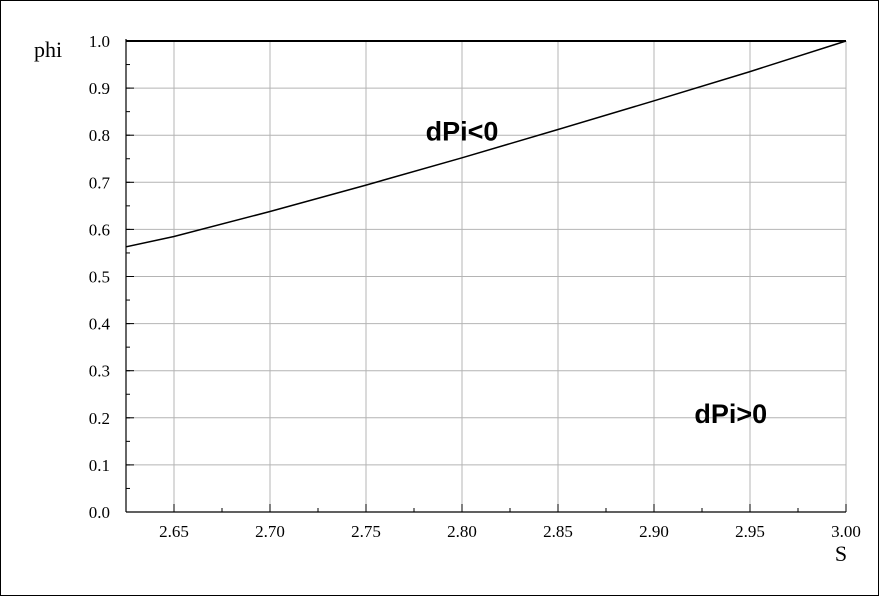  Describe the element at coordinates (100, 324) in the screenshot. I see `y-tick-label: 0.4` at that location.